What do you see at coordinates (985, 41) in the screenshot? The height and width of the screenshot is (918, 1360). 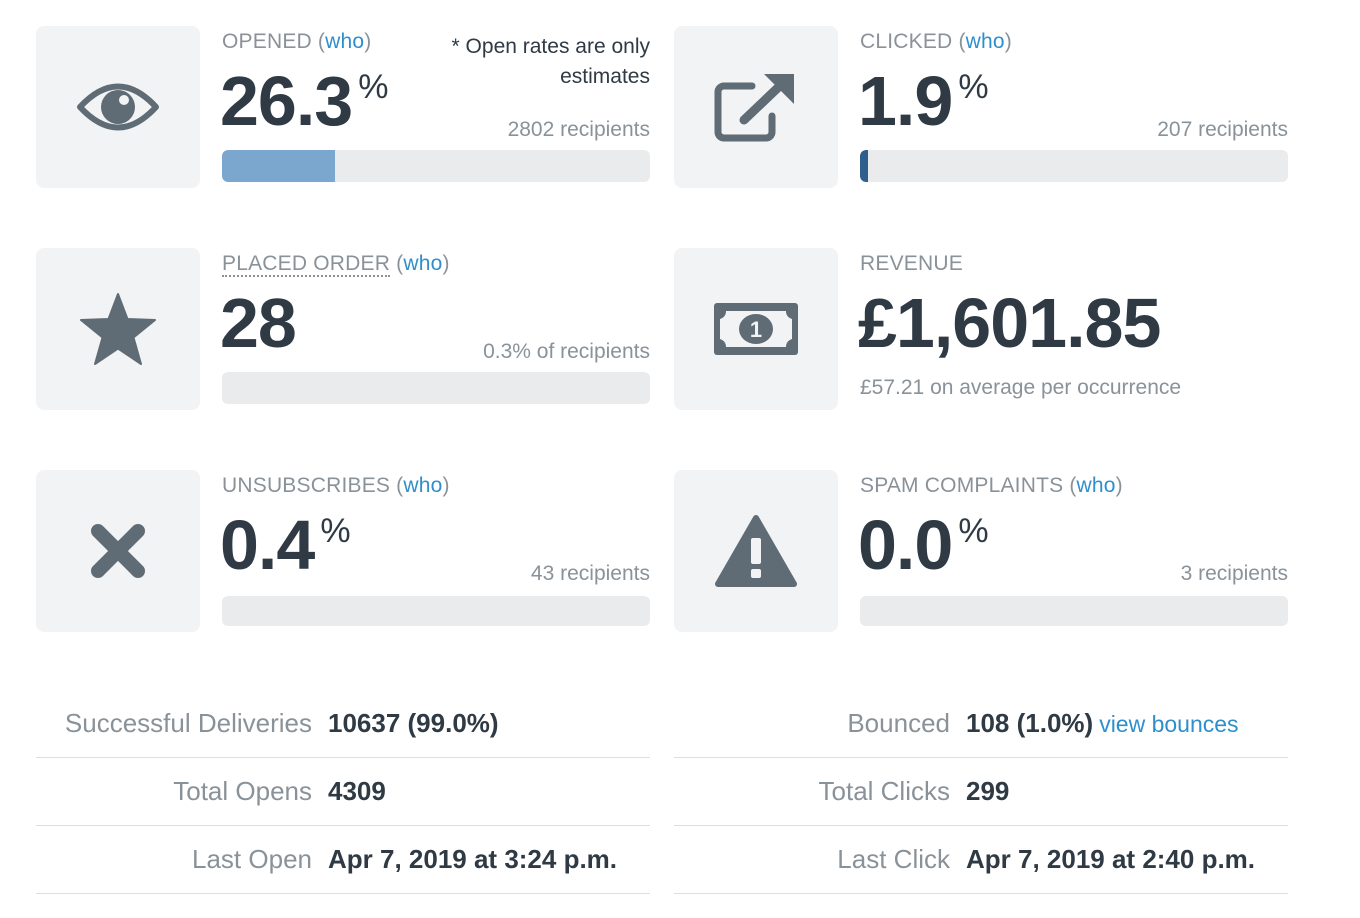 I see `clicked-who-link: who` at bounding box center [985, 41].